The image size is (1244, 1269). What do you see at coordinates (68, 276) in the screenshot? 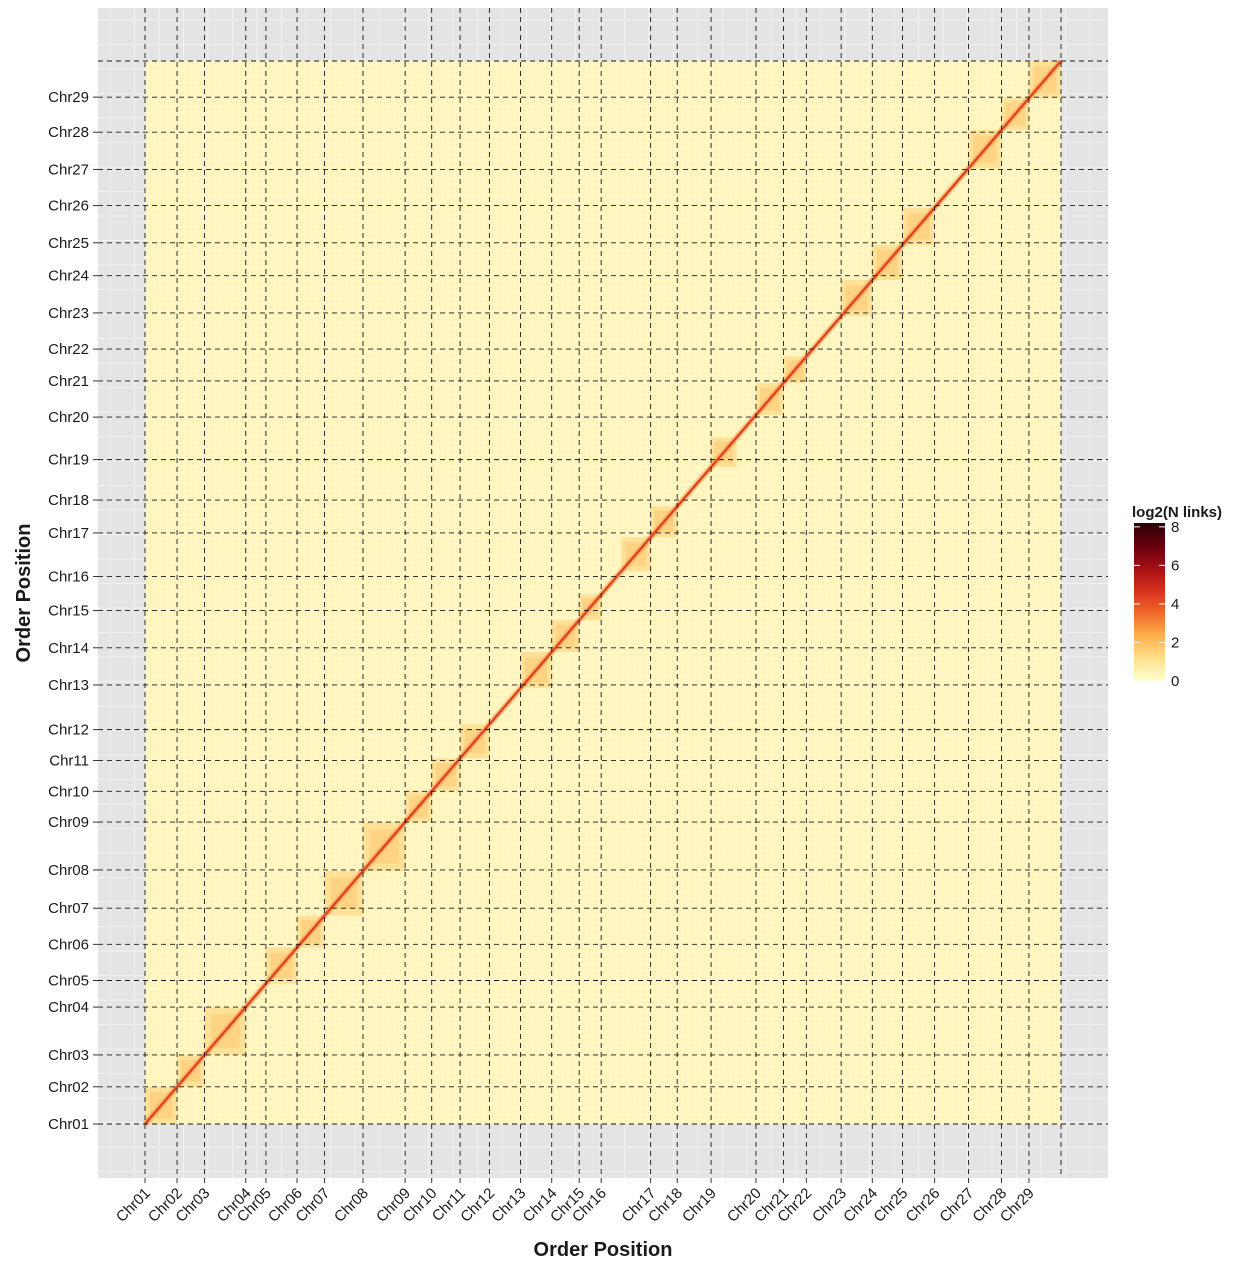
I see `y-tick-label: Chr24` at bounding box center [68, 276].